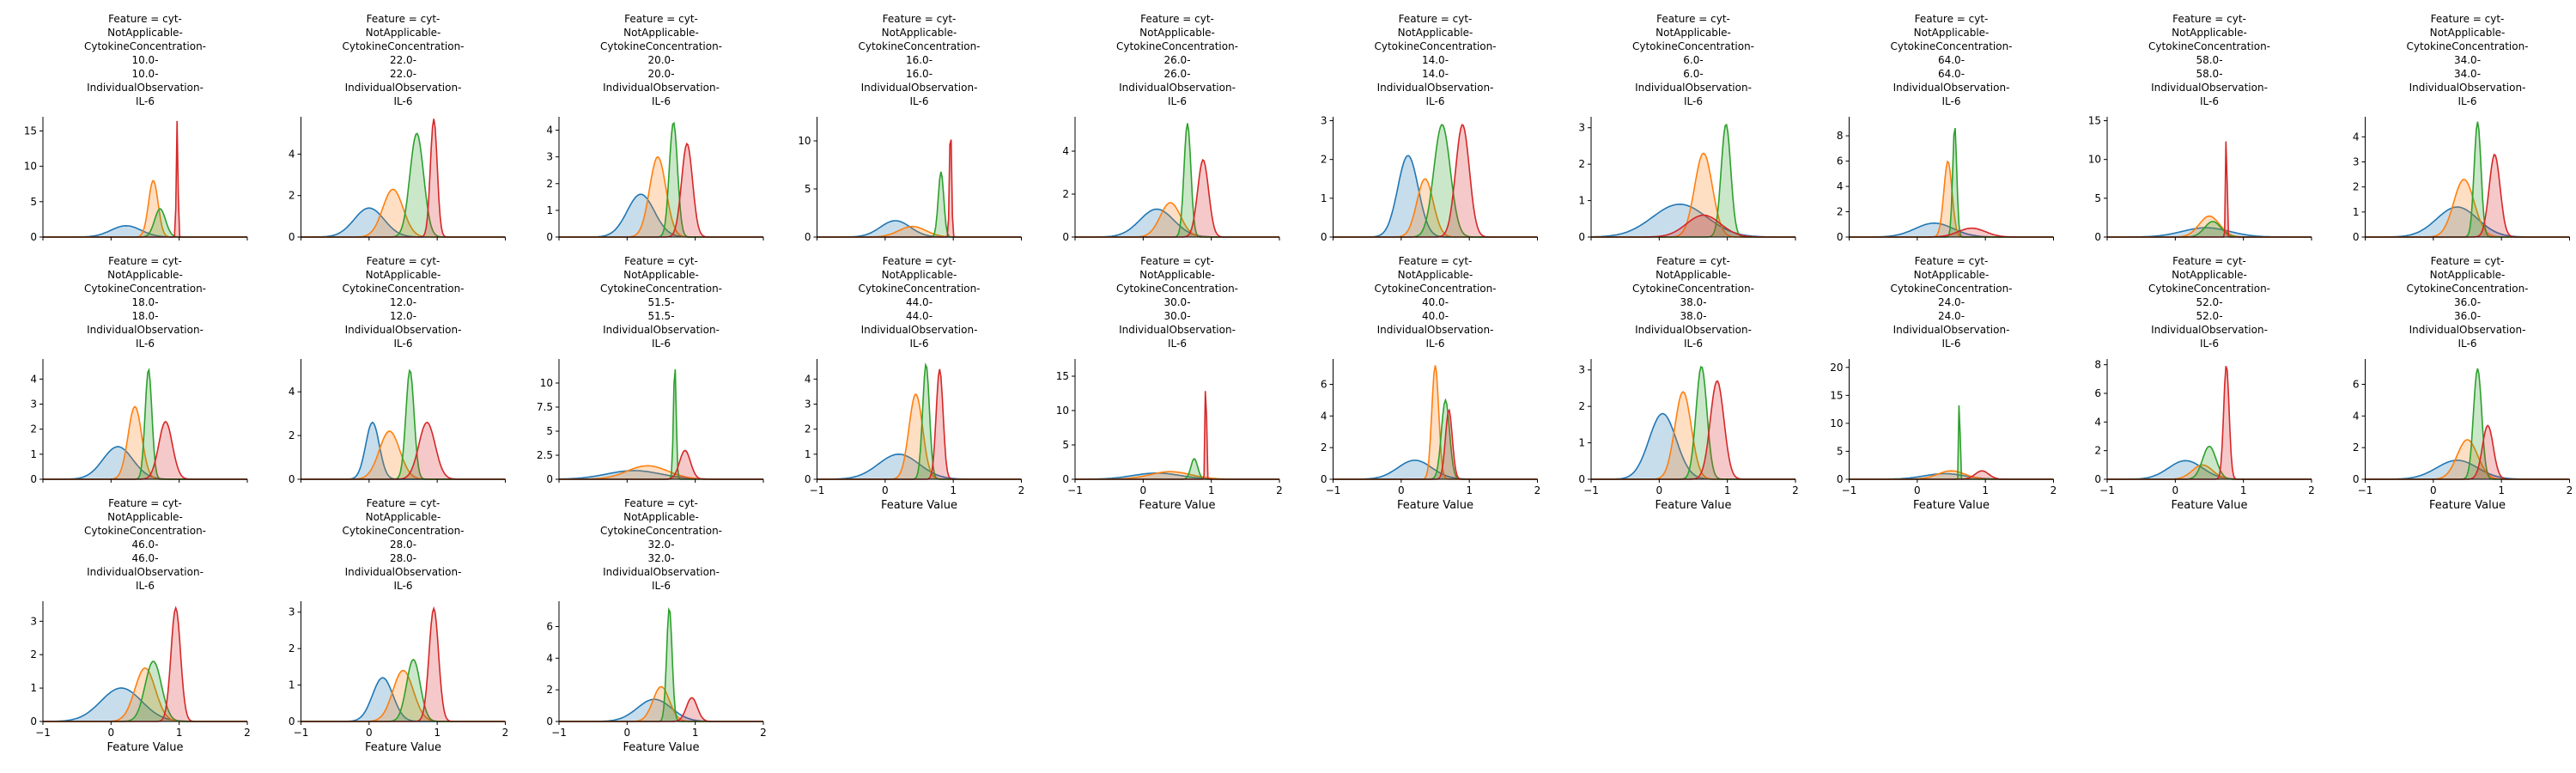  Describe the element at coordinates (403, 545) in the screenshot. I see `panel-title-line: 28.0-` at that location.